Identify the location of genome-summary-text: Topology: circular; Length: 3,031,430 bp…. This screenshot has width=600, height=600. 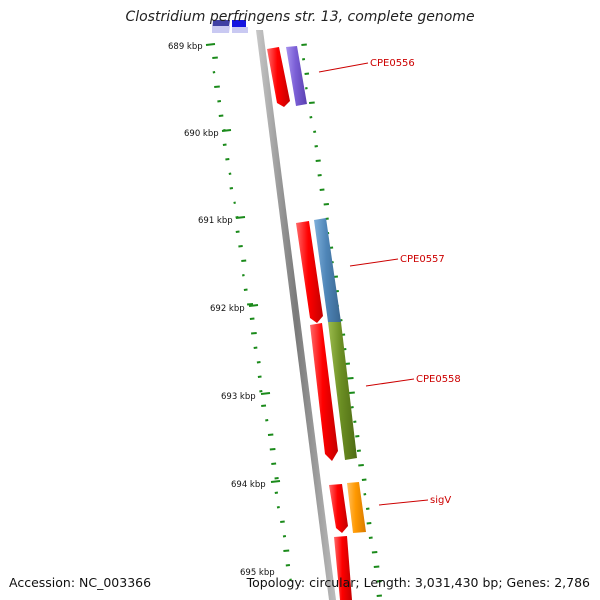
(418, 582).